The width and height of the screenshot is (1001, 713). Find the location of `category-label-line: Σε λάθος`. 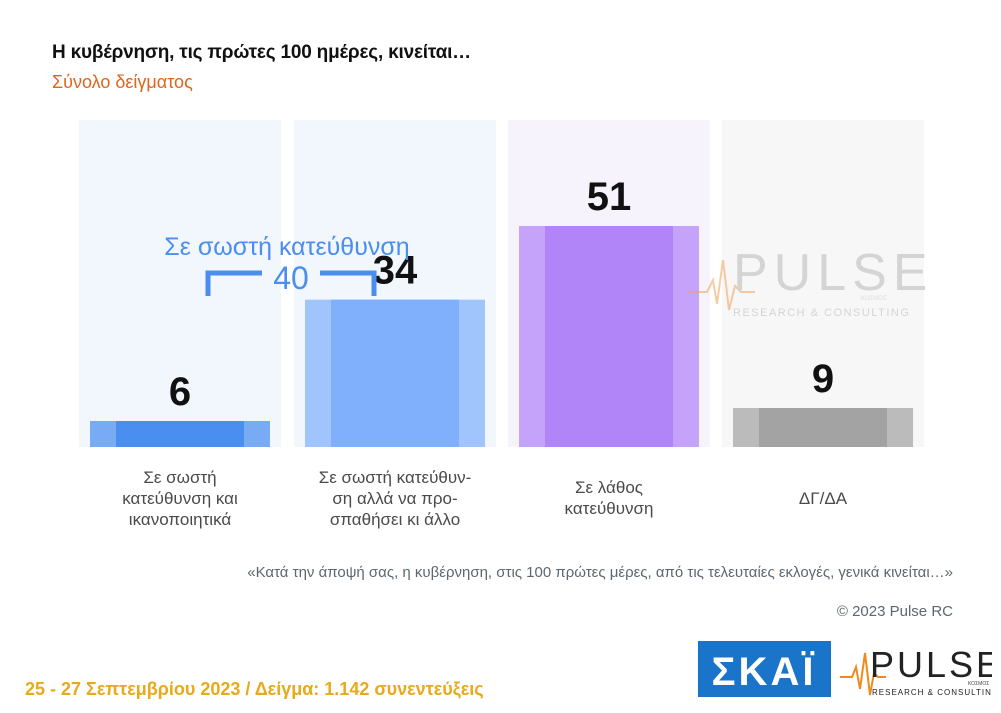

category-label-line: Σε λάθος is located at coordinates (609, 487).